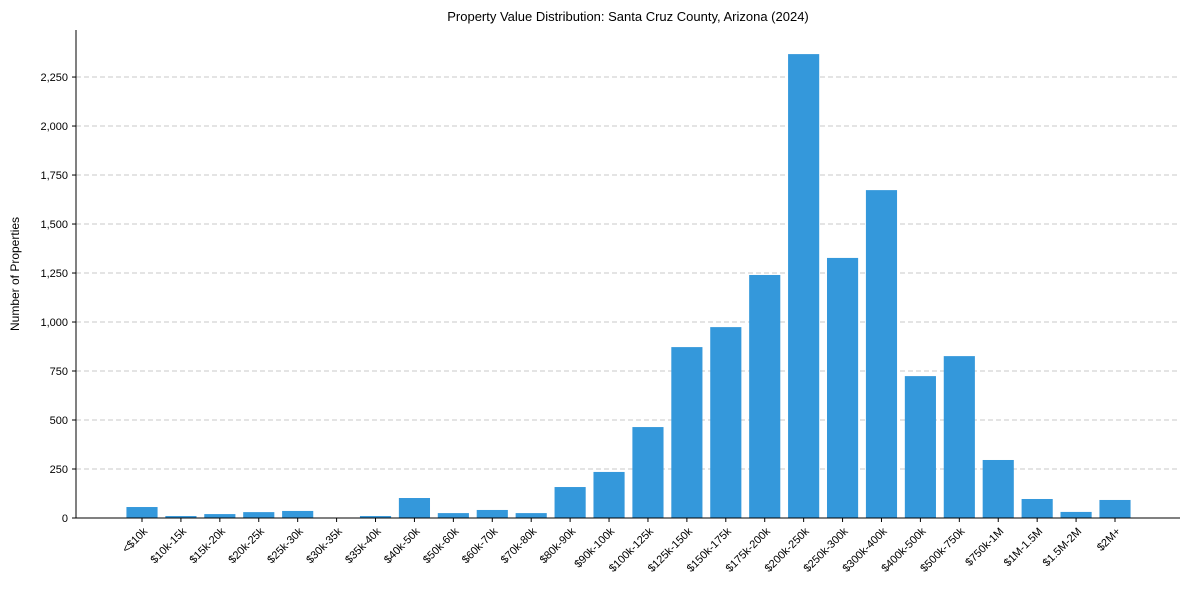  Describe the element at coordinates (984, 547) in the screenshot. I see `x-tick-label: $750k-1M` at that location.